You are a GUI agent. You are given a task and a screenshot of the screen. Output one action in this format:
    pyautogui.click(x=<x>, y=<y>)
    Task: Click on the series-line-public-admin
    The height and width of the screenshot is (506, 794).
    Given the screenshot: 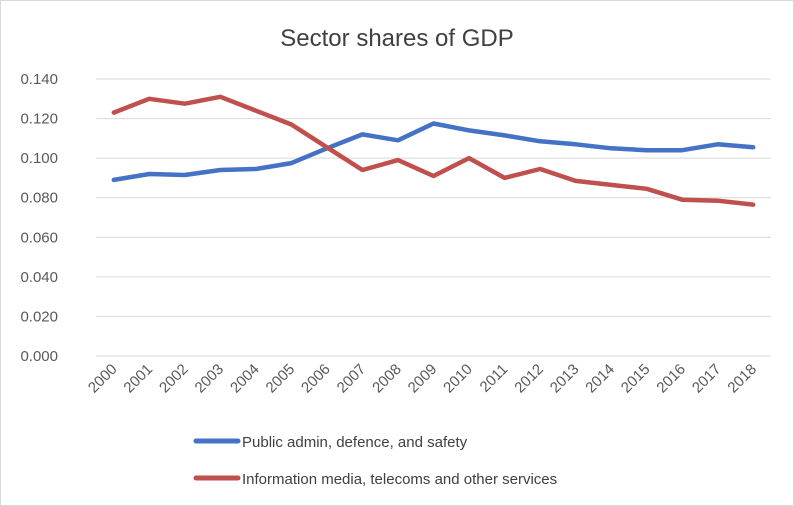 What is the action you would take?
    pyautogui.click(x=433, y=152)
    